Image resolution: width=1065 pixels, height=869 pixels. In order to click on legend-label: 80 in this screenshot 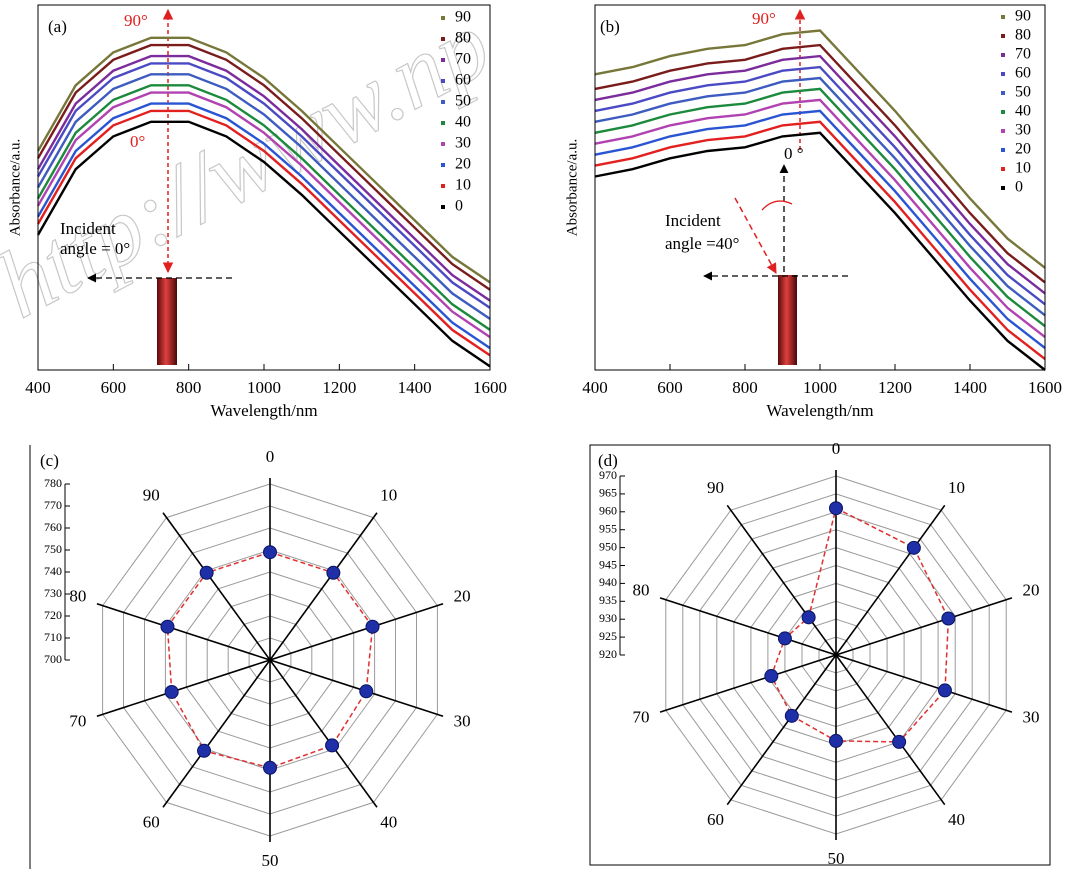, I will do `click(1023, 35)`.